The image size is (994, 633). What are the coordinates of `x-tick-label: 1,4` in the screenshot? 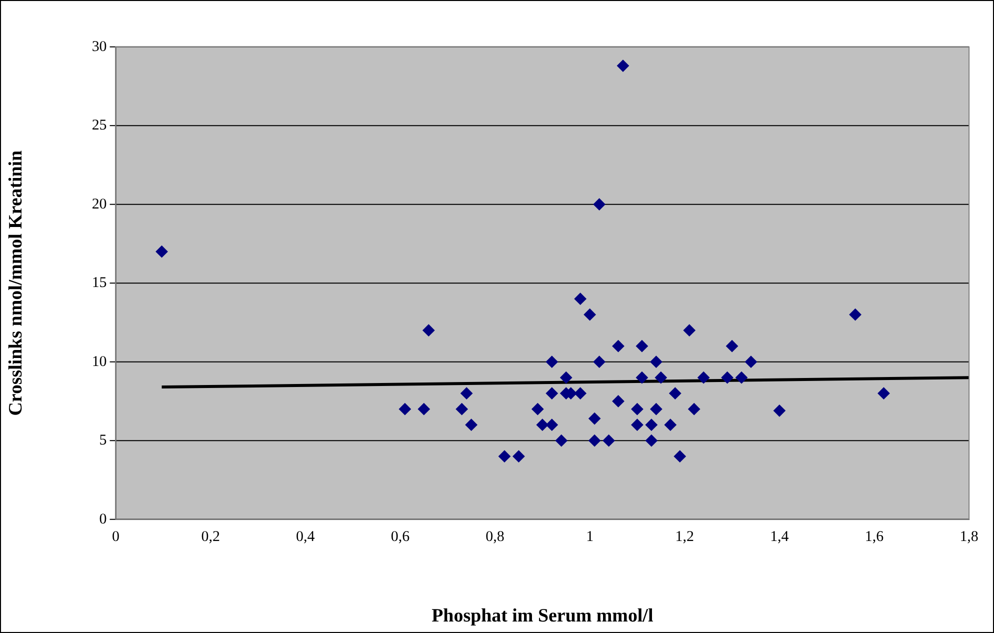 It's located at (780, 537).